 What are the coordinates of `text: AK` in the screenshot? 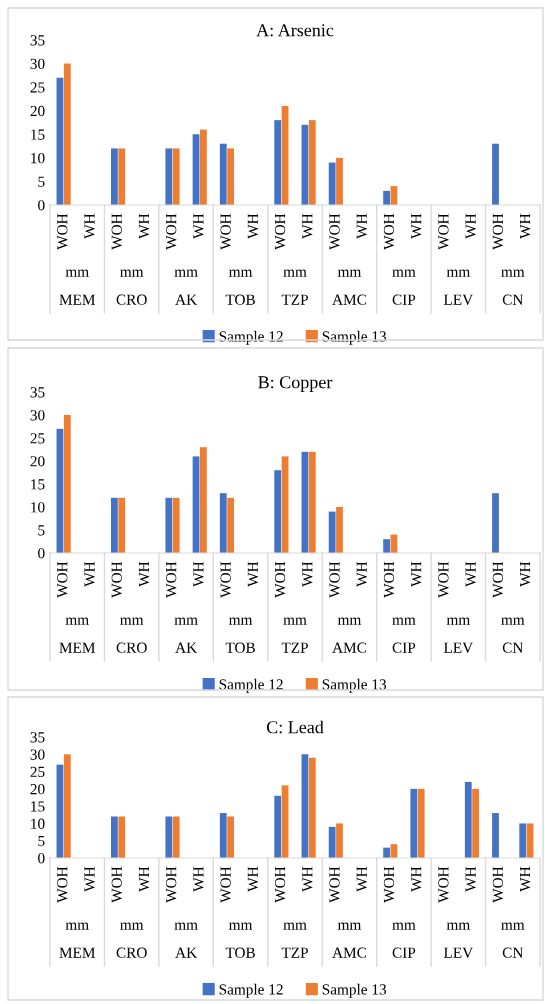 It's located at (186, 952).